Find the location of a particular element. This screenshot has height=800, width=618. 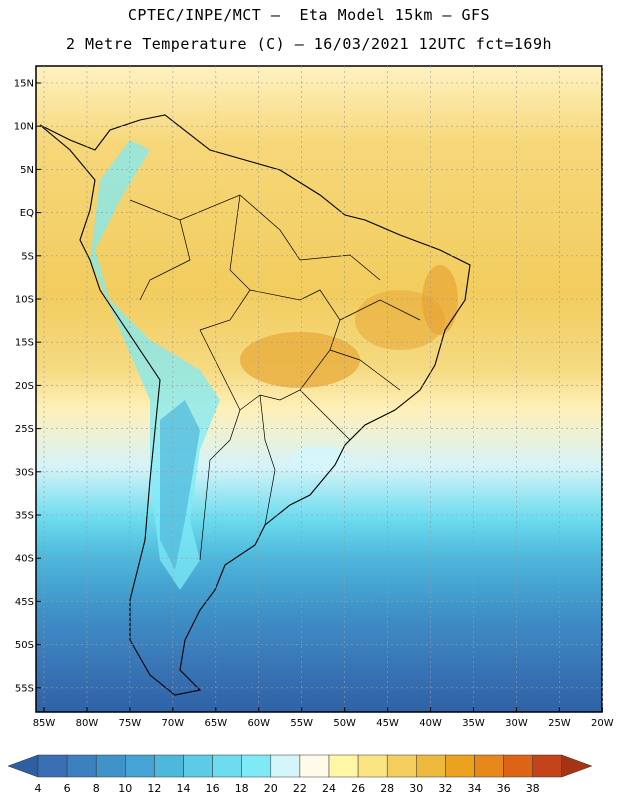

lon-label: 65W is located at coordinates (215, 723).